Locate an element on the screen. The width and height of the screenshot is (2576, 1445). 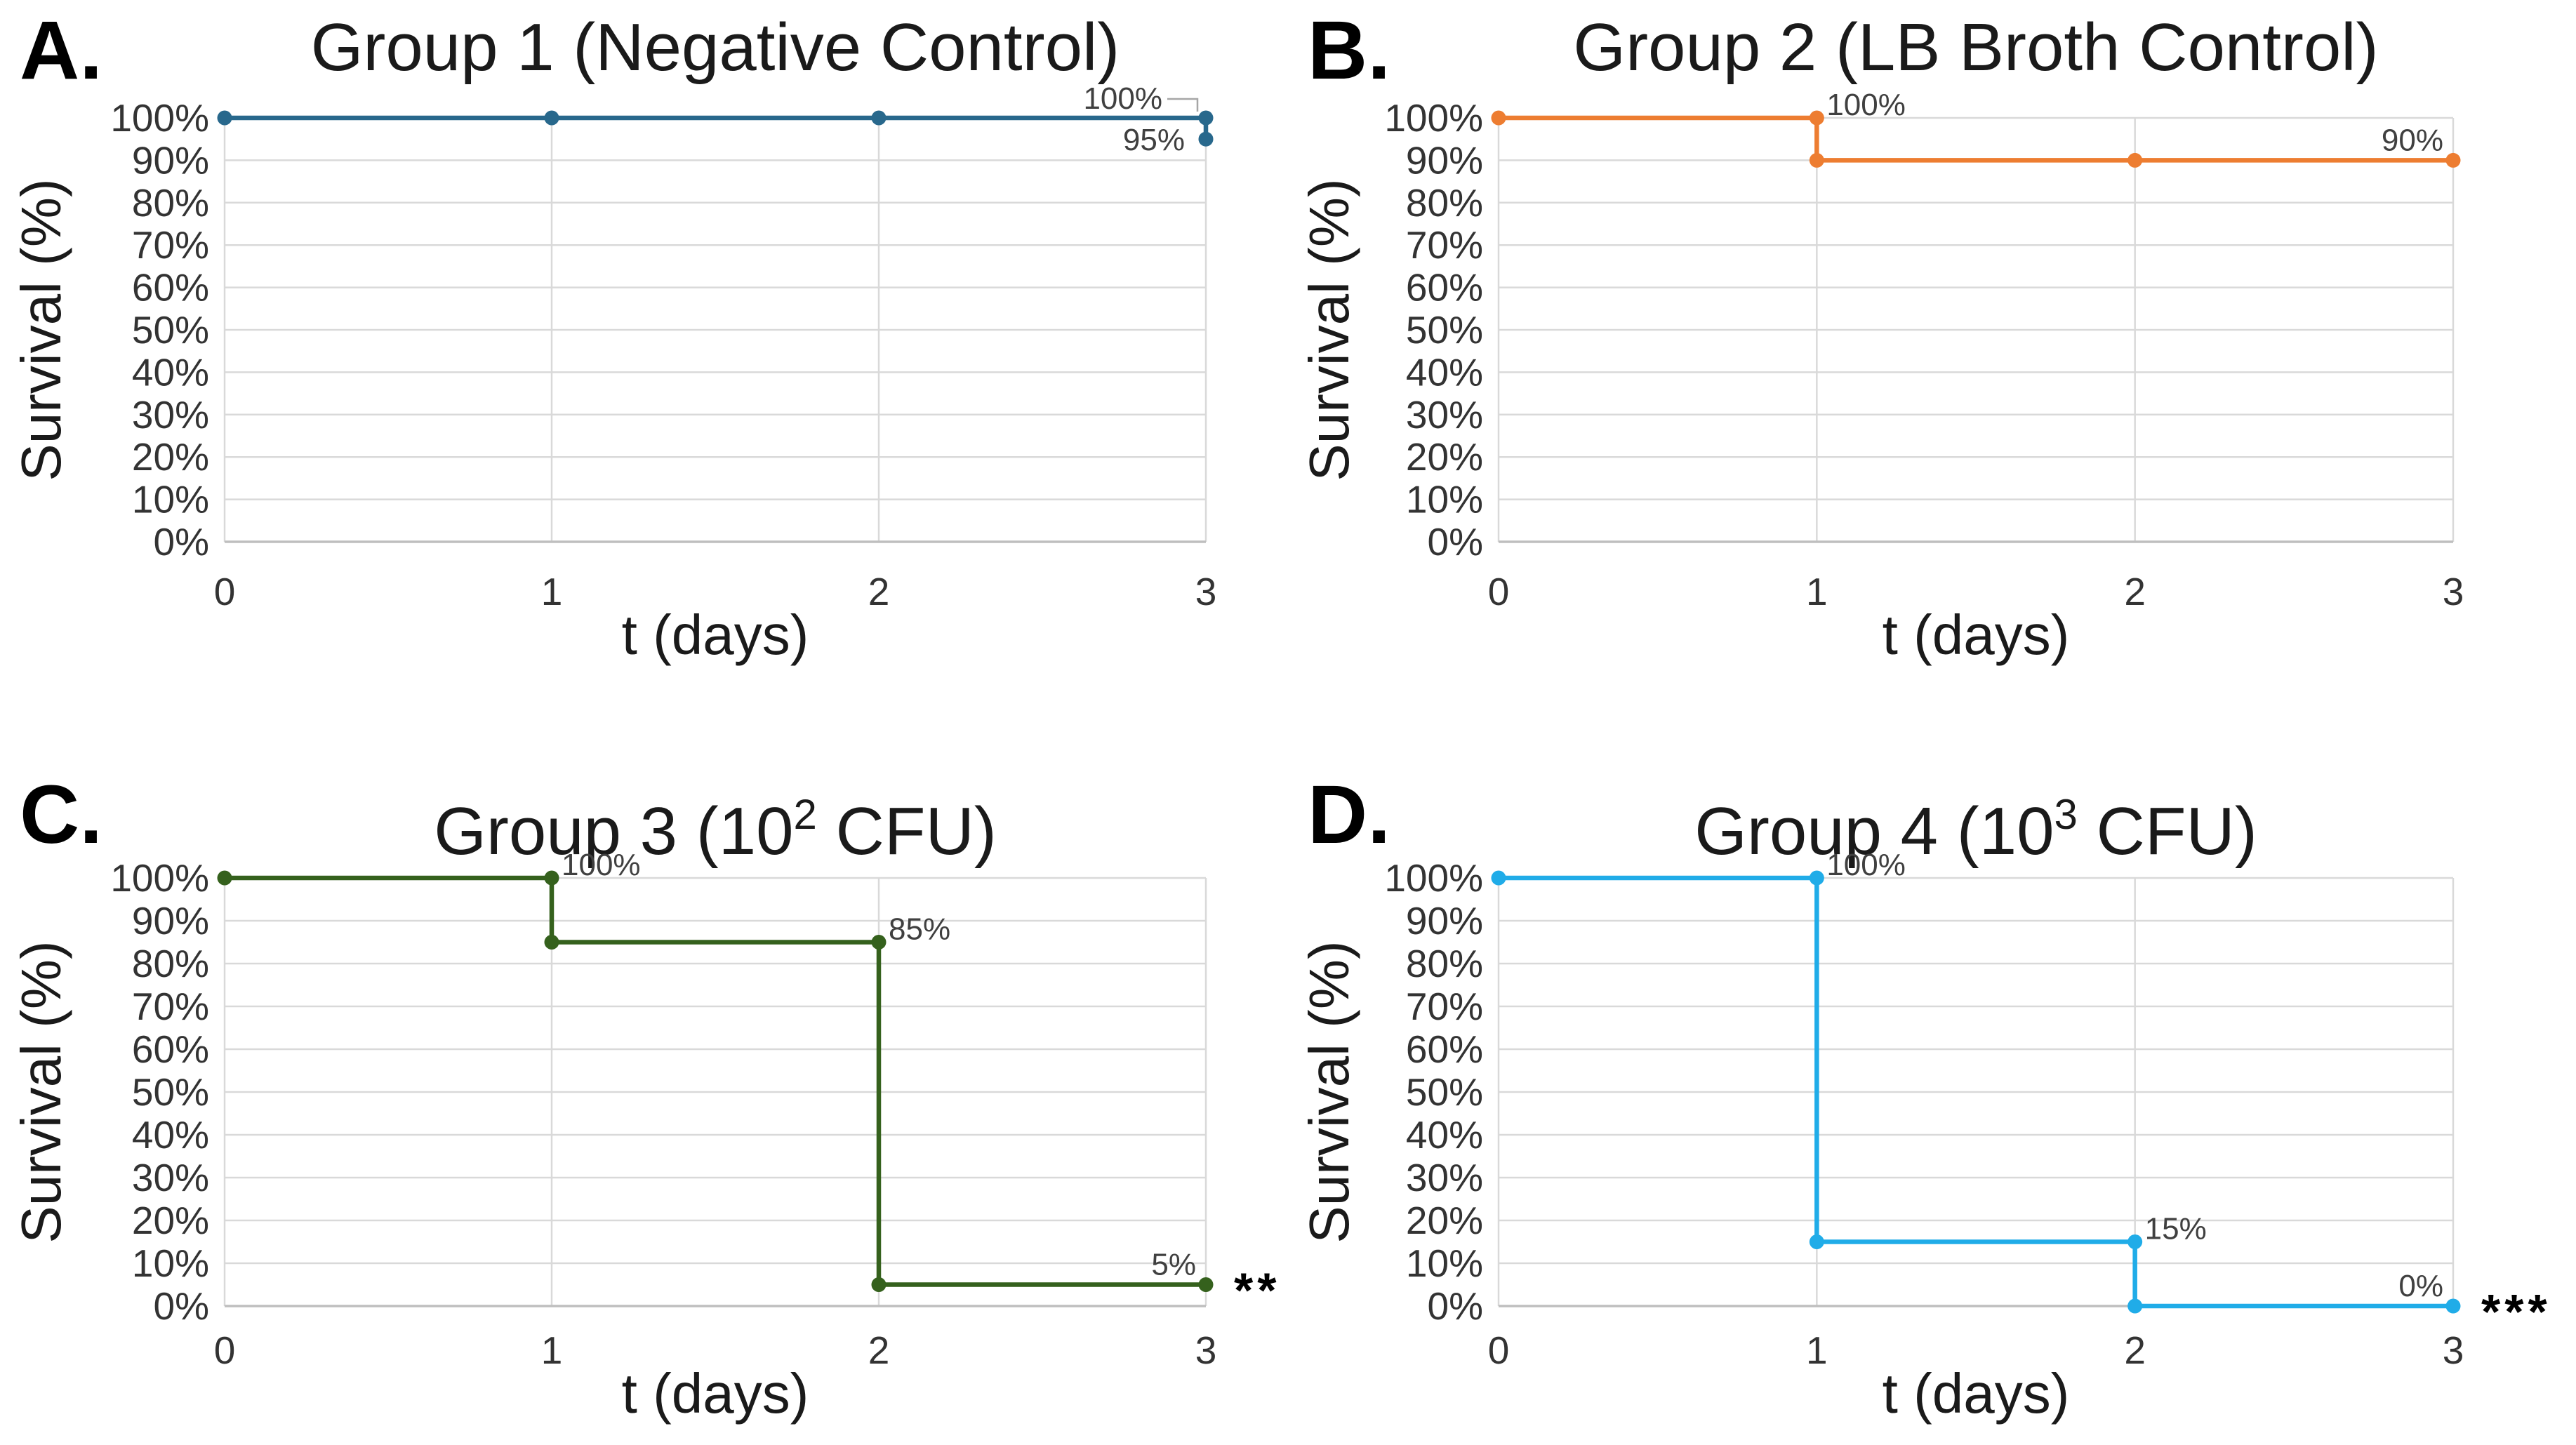
data-label: 15% is located at coordinates (2176, 1229).